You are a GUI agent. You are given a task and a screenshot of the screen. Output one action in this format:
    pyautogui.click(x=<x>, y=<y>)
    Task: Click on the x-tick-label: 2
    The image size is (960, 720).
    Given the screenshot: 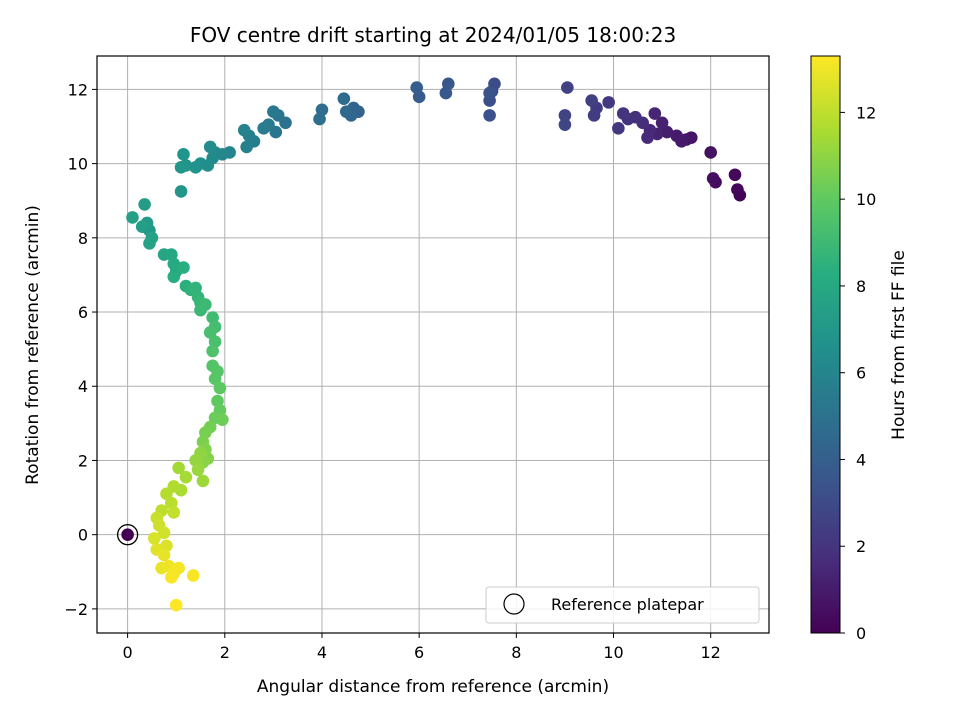 What is the action you would take?
    pyautogui.click(x=225, y=652)
    